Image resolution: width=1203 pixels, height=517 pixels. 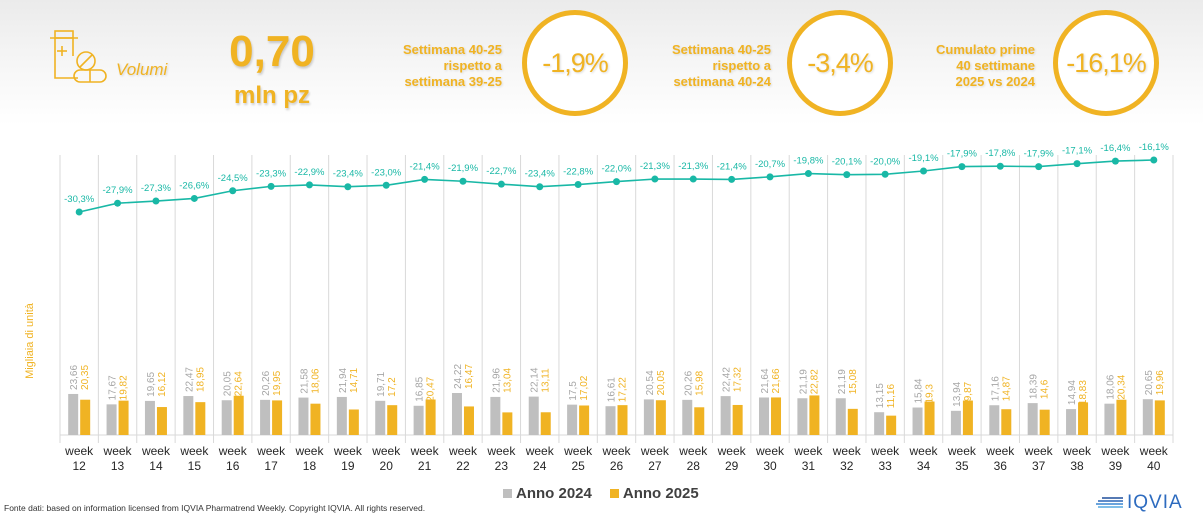 What do you see at coordinates (156, 466) in the screenshot?
I see `x-tick-label: 14` at bounding box center [156, 466].